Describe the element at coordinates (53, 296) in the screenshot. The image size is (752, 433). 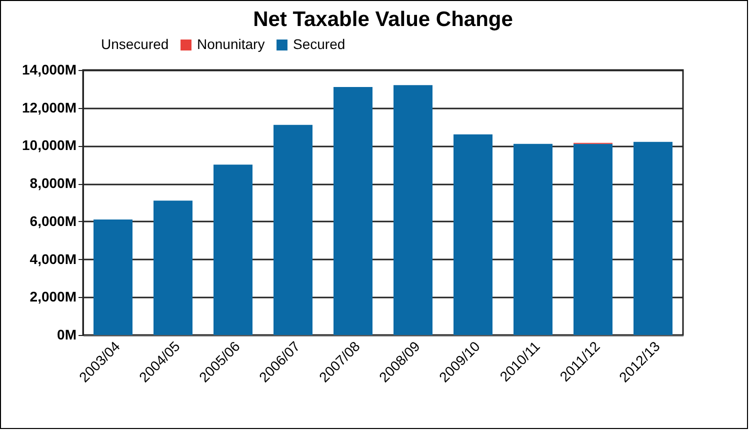
I see `y-tick-label: 2,000M` at that location.